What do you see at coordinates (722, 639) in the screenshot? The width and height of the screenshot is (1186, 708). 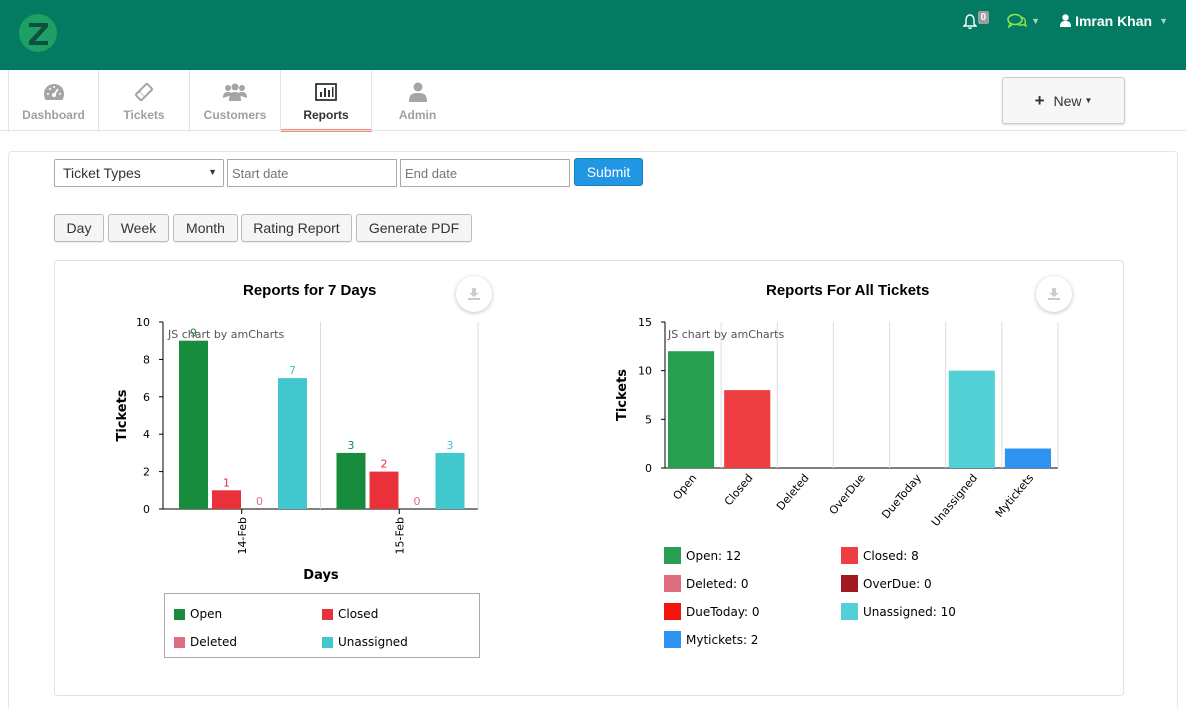 I see `legend-label: Mytickets: 2` at bounding box center [722, 639].